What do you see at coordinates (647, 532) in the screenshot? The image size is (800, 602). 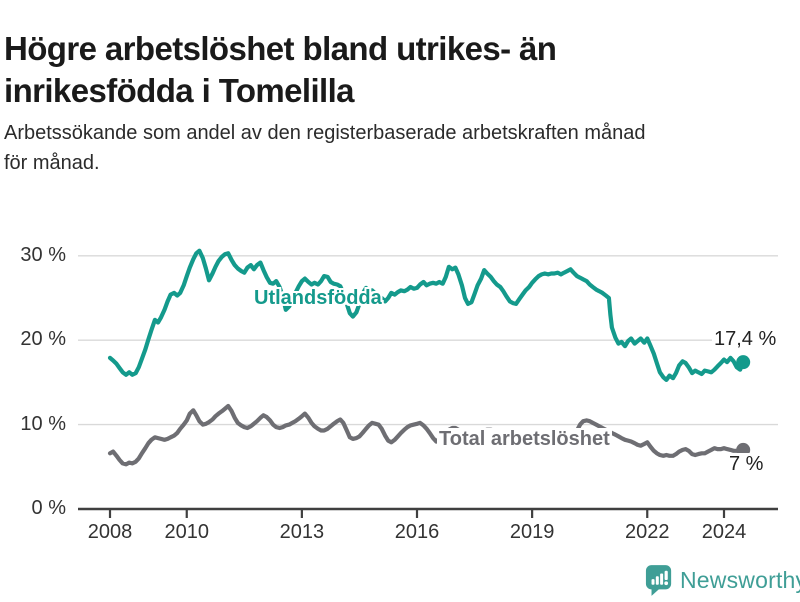 I see `x-axis-label: 2022` at bounding box center [647, 532].